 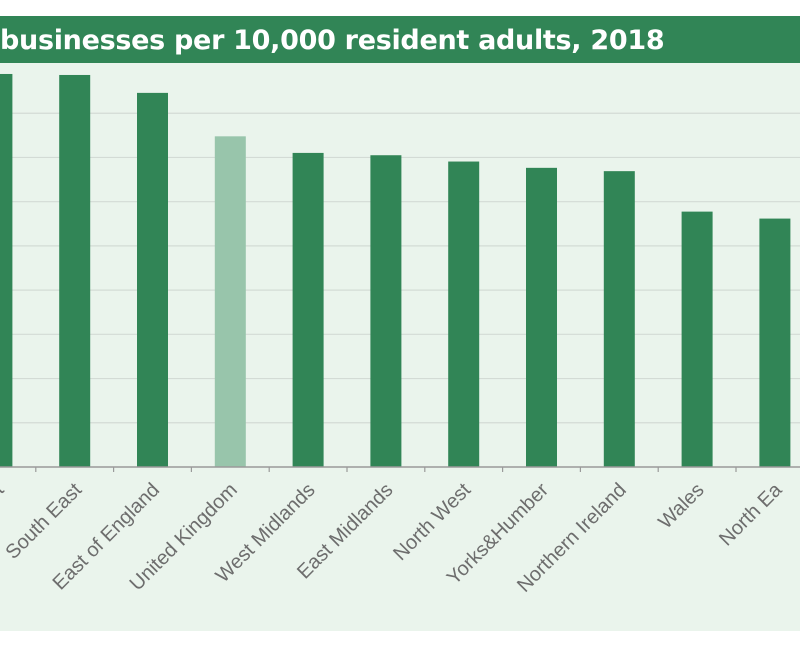 What do you see at coordinates (152, 279) in the screenshot?
I see `bar-east-of-england` at bounding box center [152, 279].